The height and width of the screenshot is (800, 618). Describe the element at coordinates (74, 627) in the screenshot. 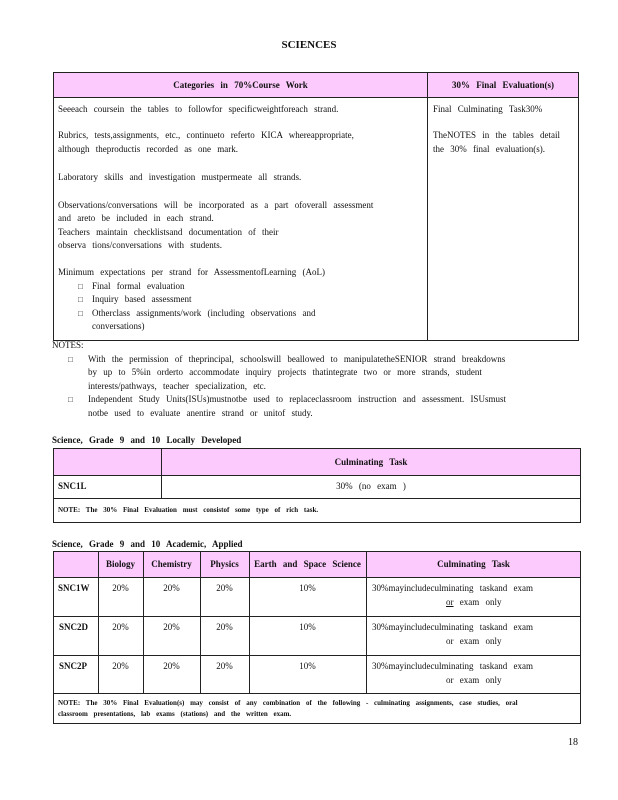

I see `course-code: SNC2D` at that location.